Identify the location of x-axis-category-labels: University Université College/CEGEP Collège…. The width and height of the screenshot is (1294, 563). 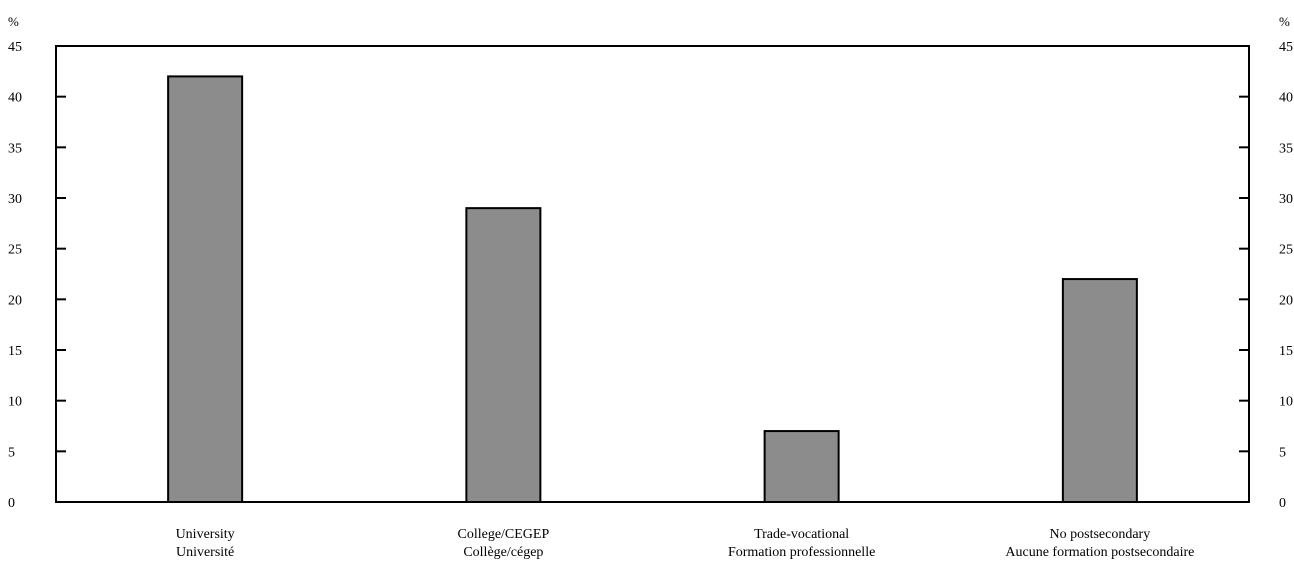
(685, 543).